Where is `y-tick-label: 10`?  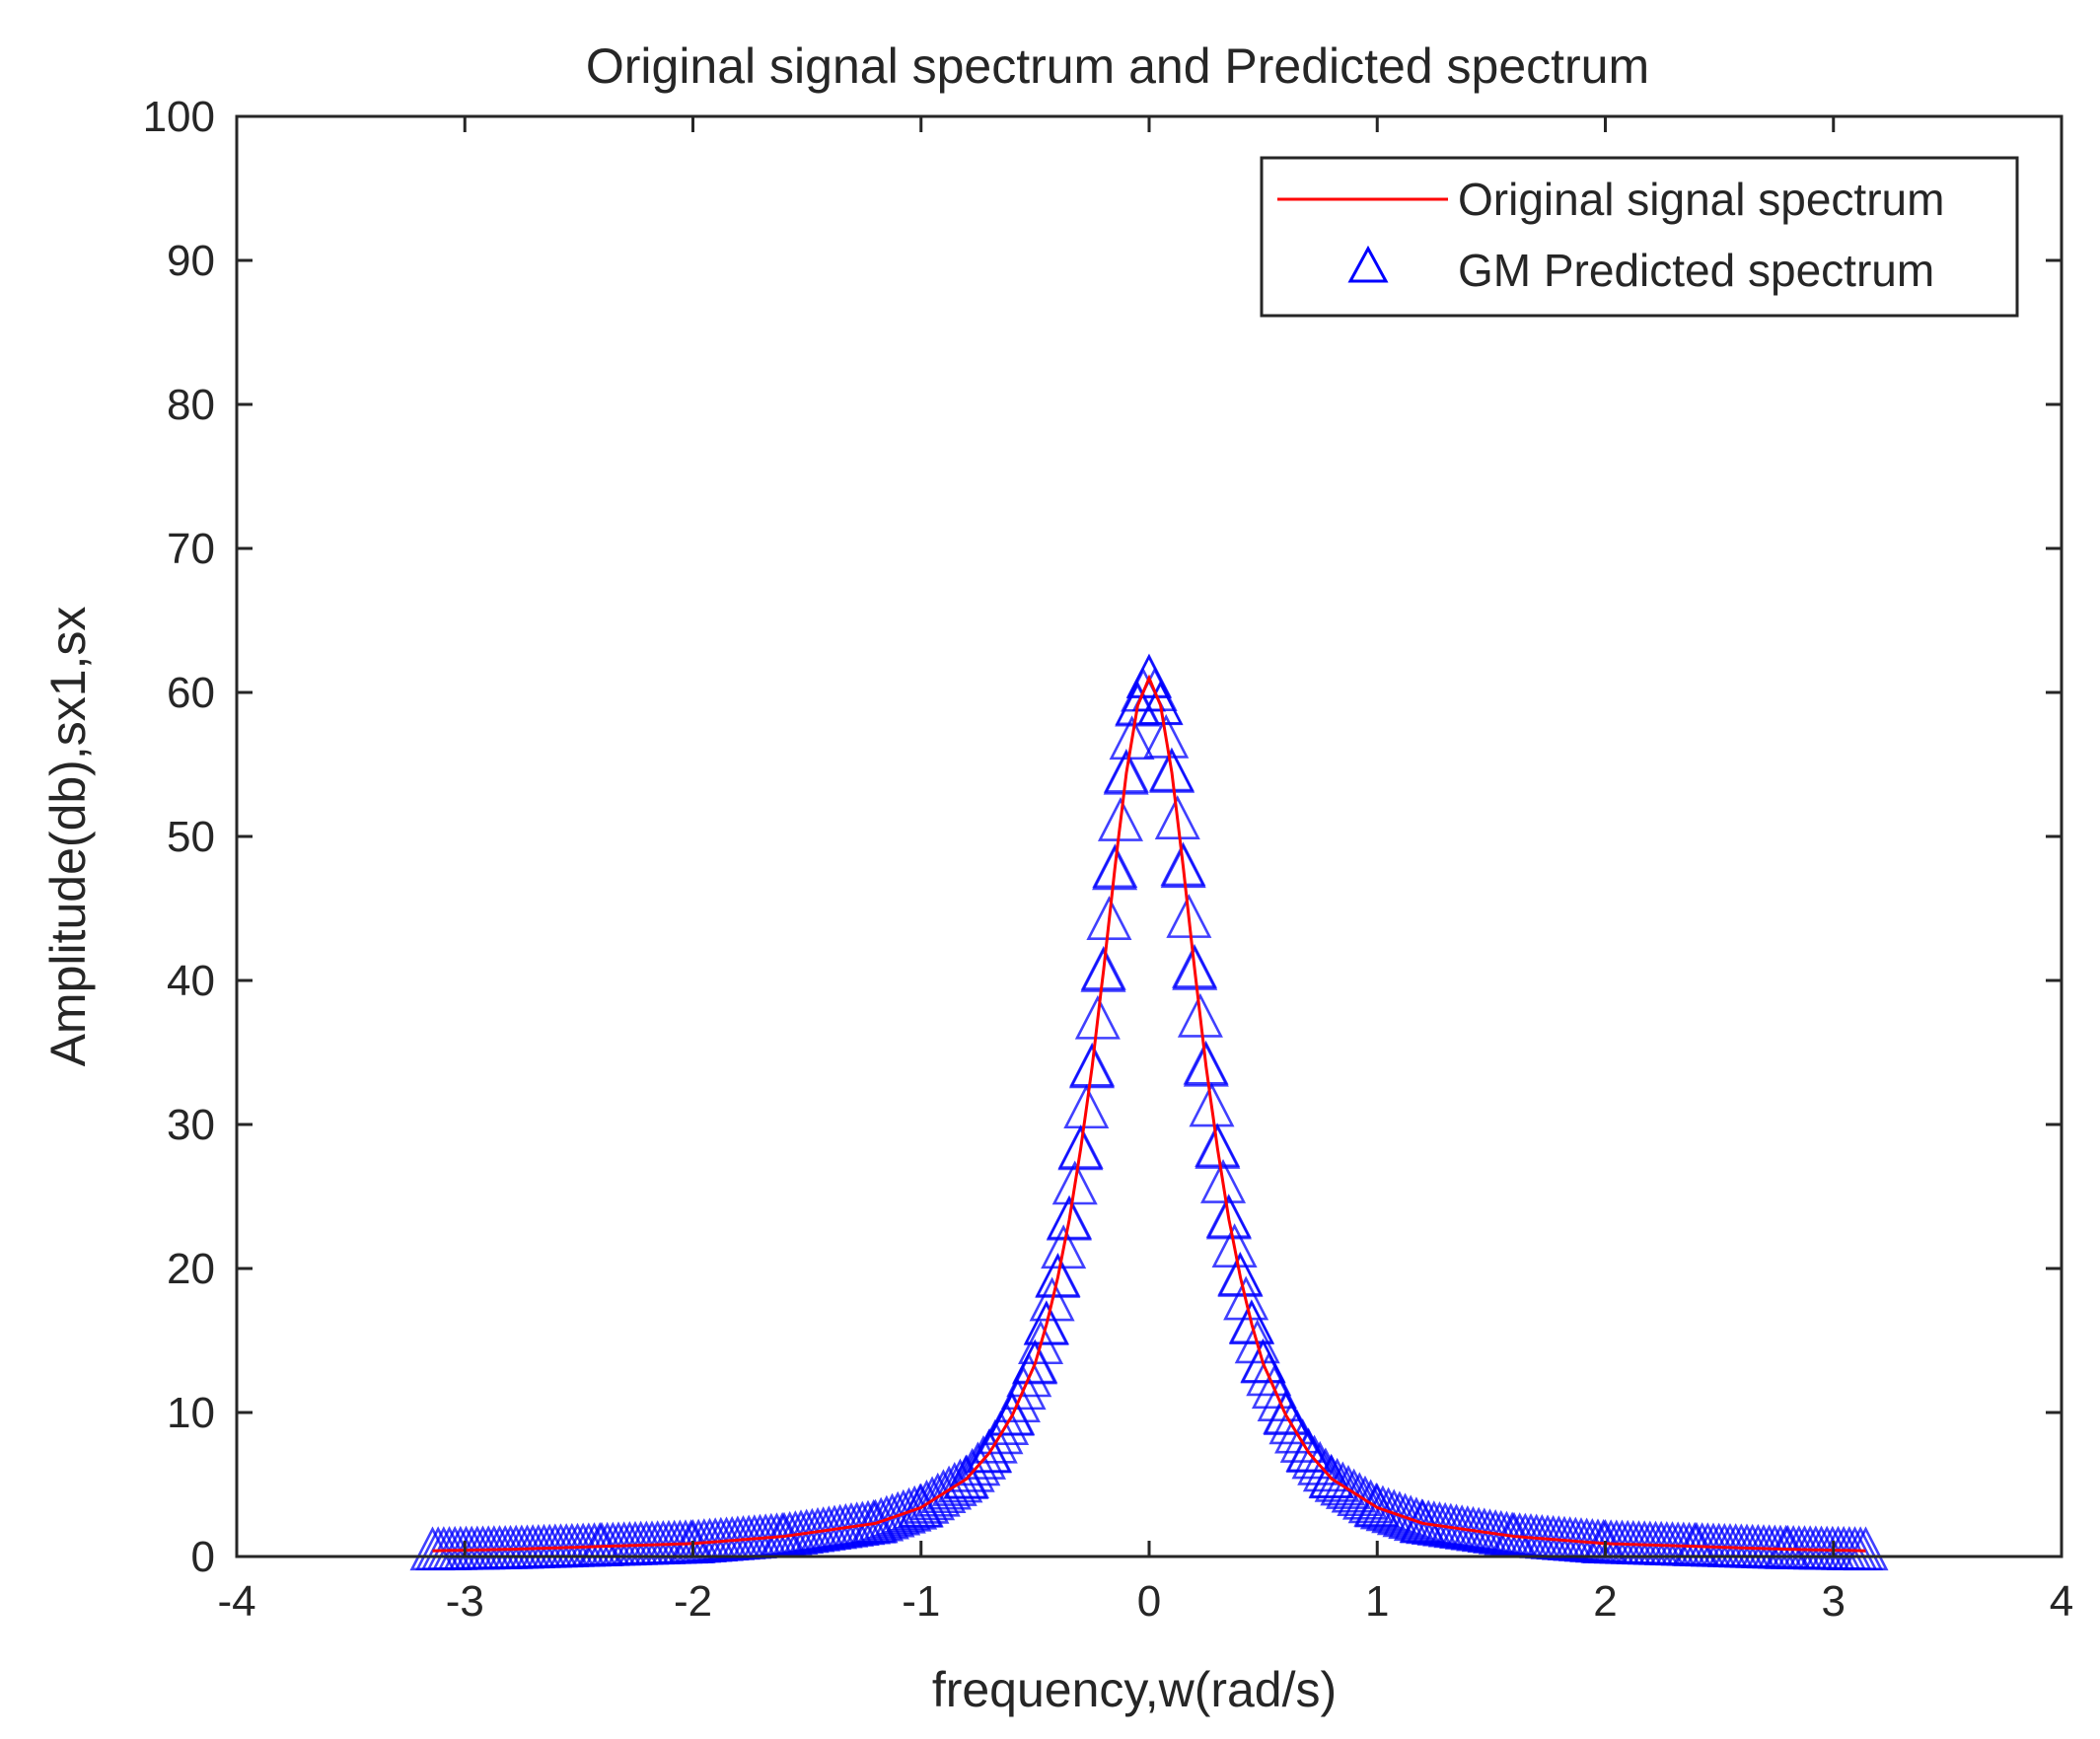
y-tick-label: 10 is located at coordinates (191, 1413).